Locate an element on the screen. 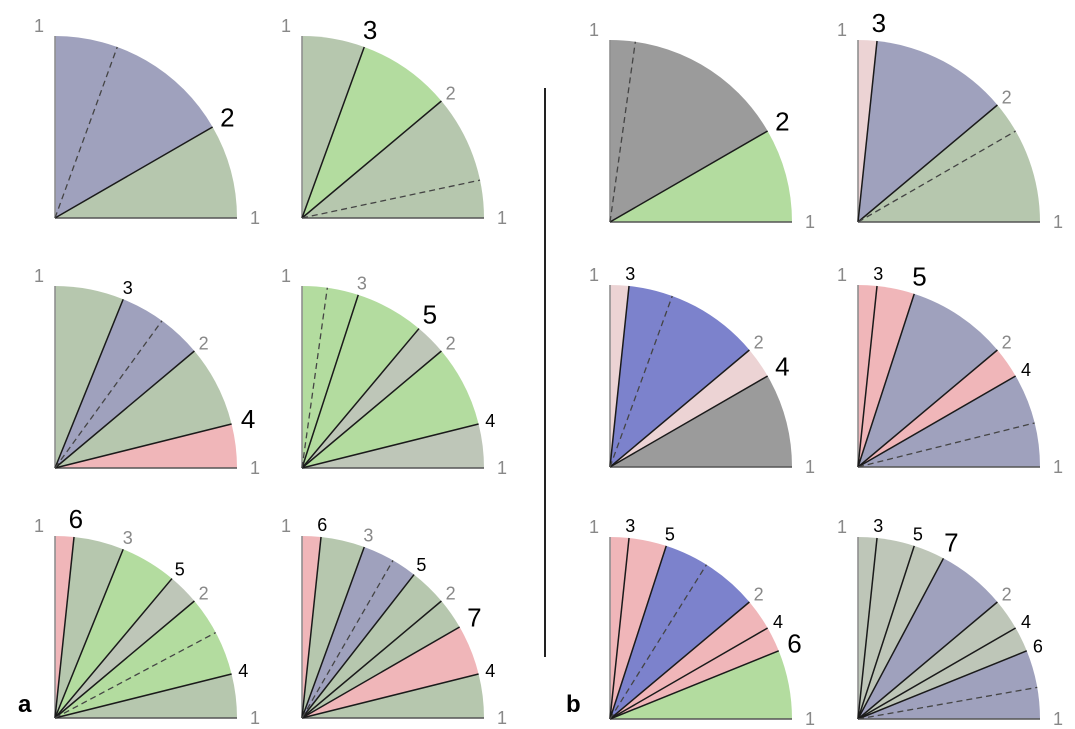  diagram-b5: 1 3 5 246 1 is located at coordinates (702, 622).